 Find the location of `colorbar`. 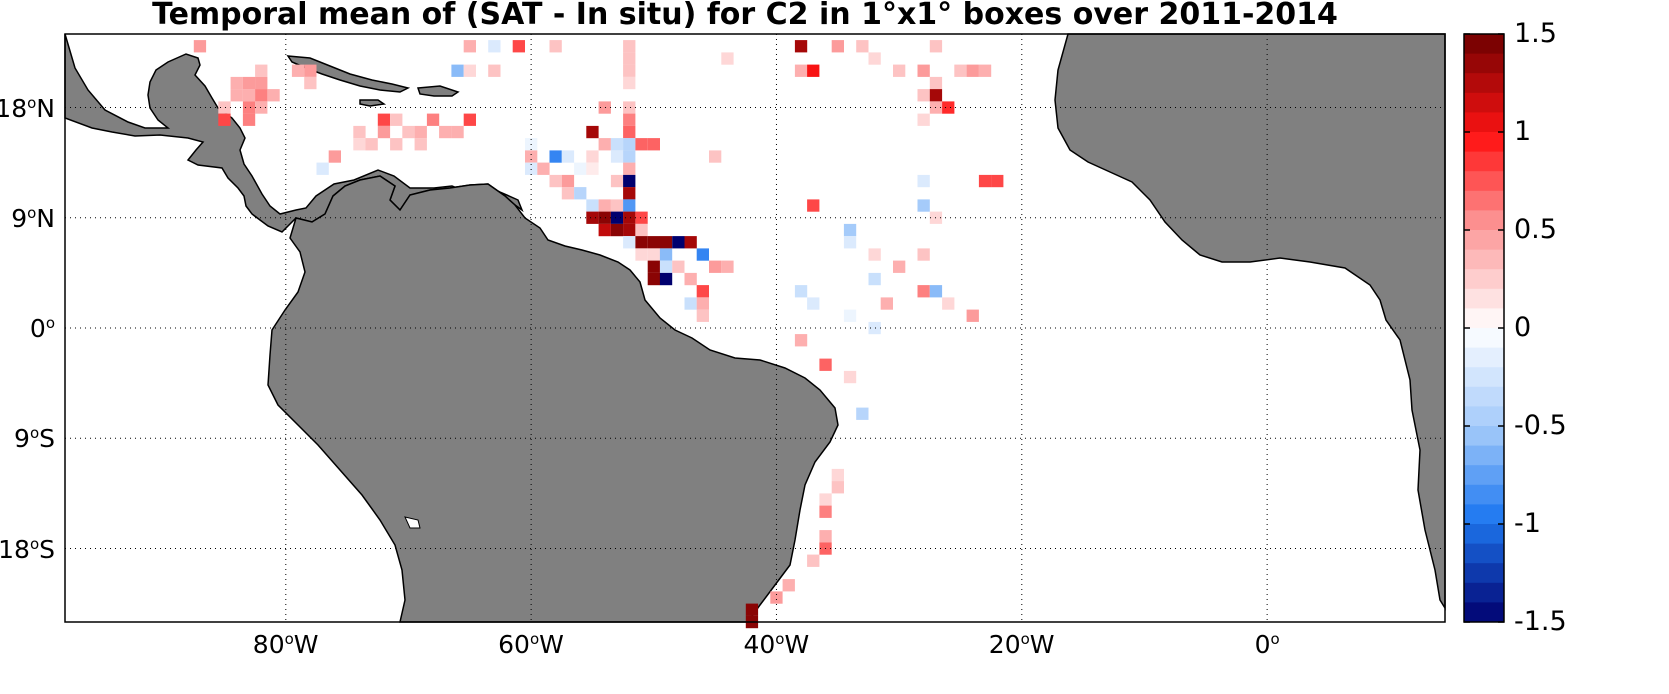

colorbar is located at coordinates (1484, 328).